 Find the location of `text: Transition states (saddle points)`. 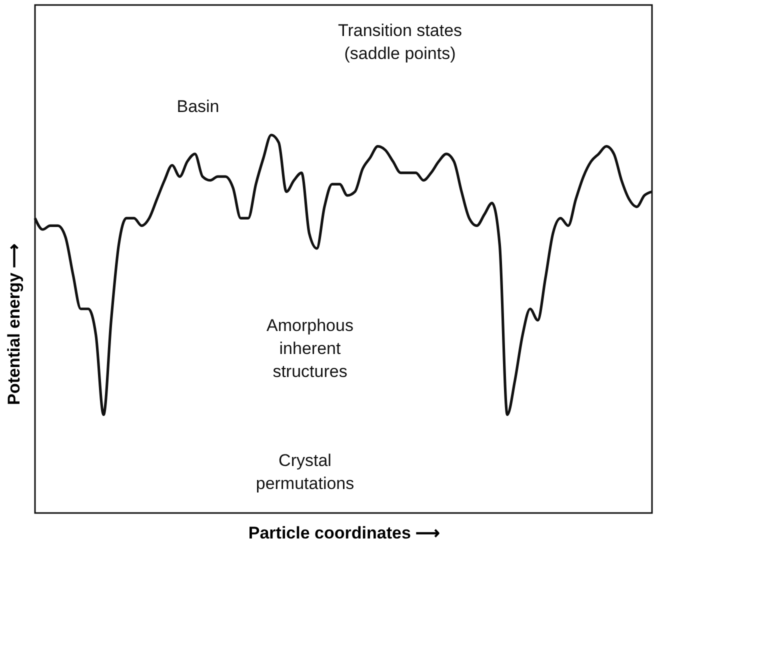

text: Transition states (saddle points) is located at coordinates (400, 42).